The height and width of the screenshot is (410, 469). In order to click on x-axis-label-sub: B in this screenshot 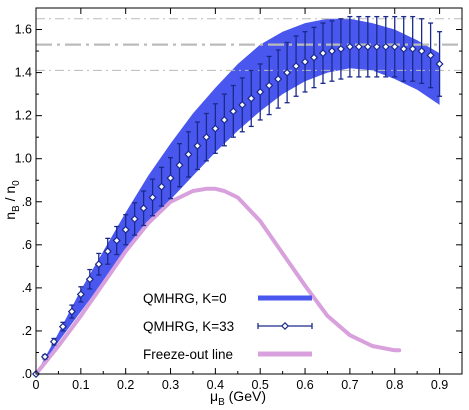, I will do `click(221, 402)`.